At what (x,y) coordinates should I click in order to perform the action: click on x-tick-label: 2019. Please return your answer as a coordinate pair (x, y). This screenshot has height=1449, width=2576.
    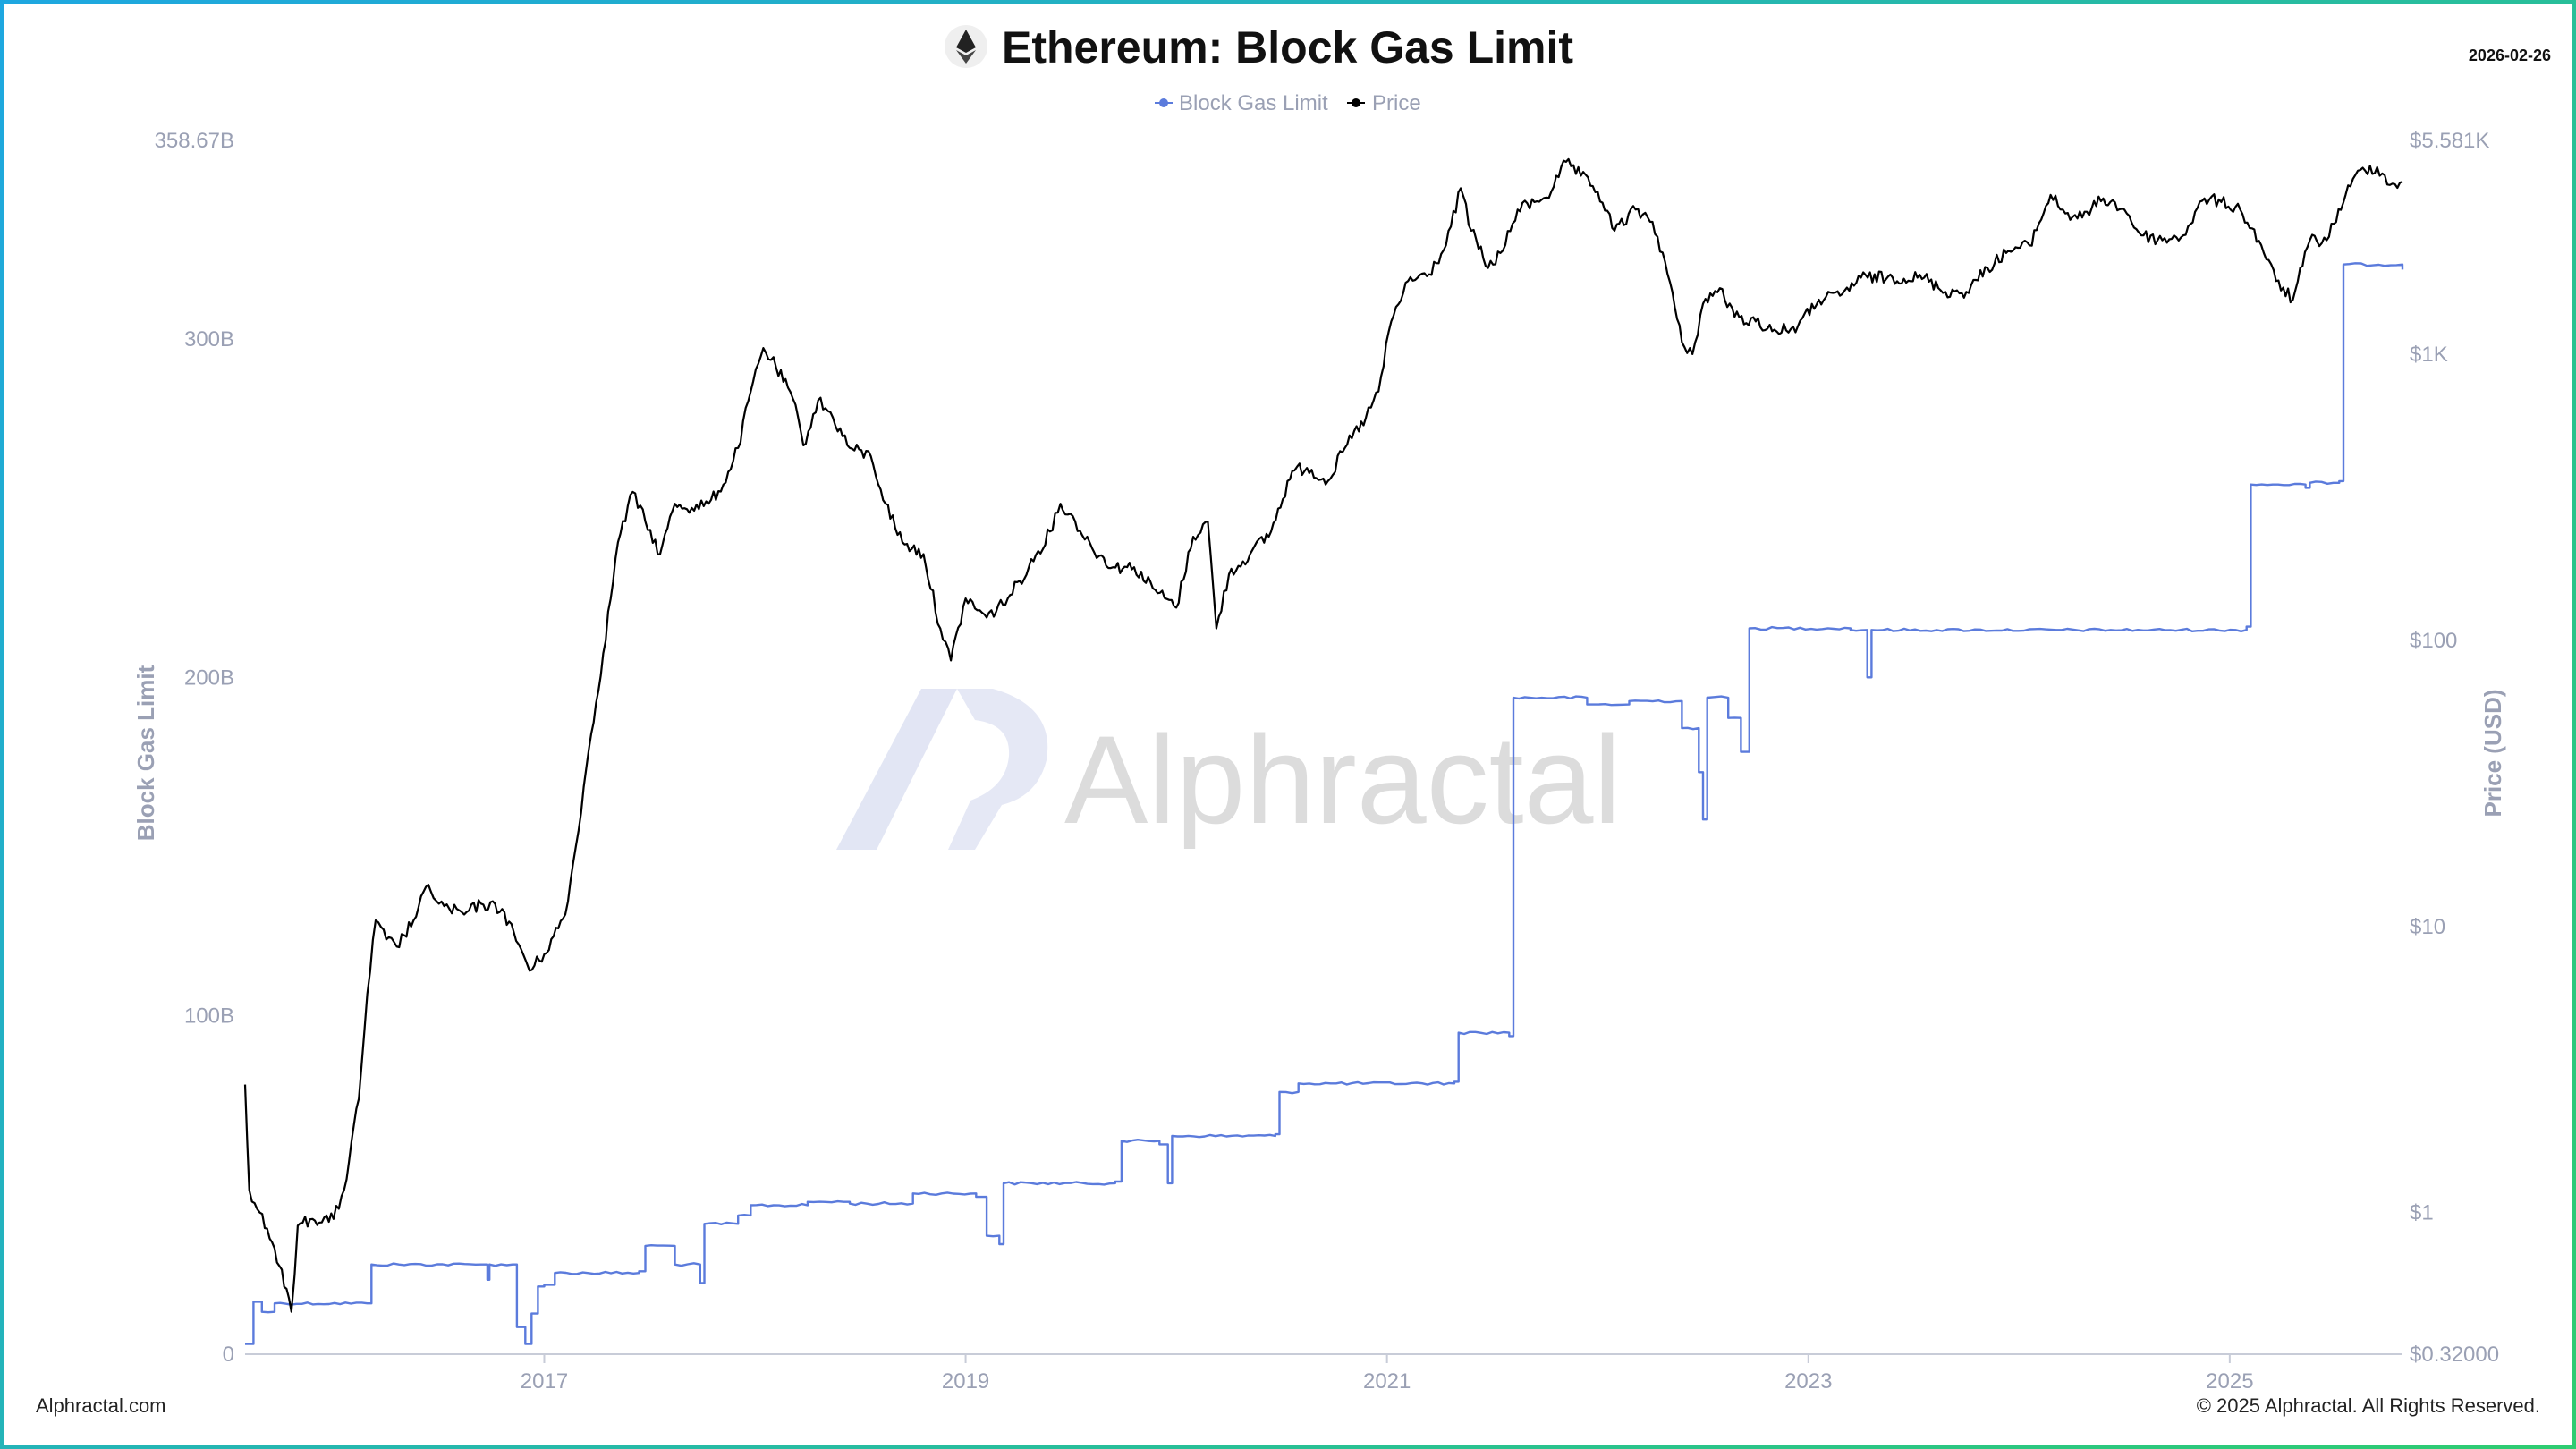
    Looking at the image, I should click on (965, 1381).